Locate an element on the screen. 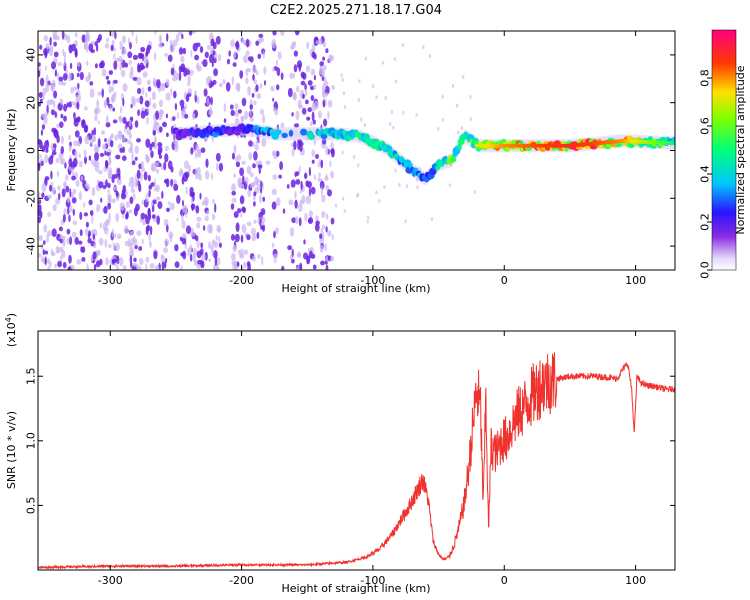  spectrogram-x-tick-label: 100 is located at coordinates (635, 280).